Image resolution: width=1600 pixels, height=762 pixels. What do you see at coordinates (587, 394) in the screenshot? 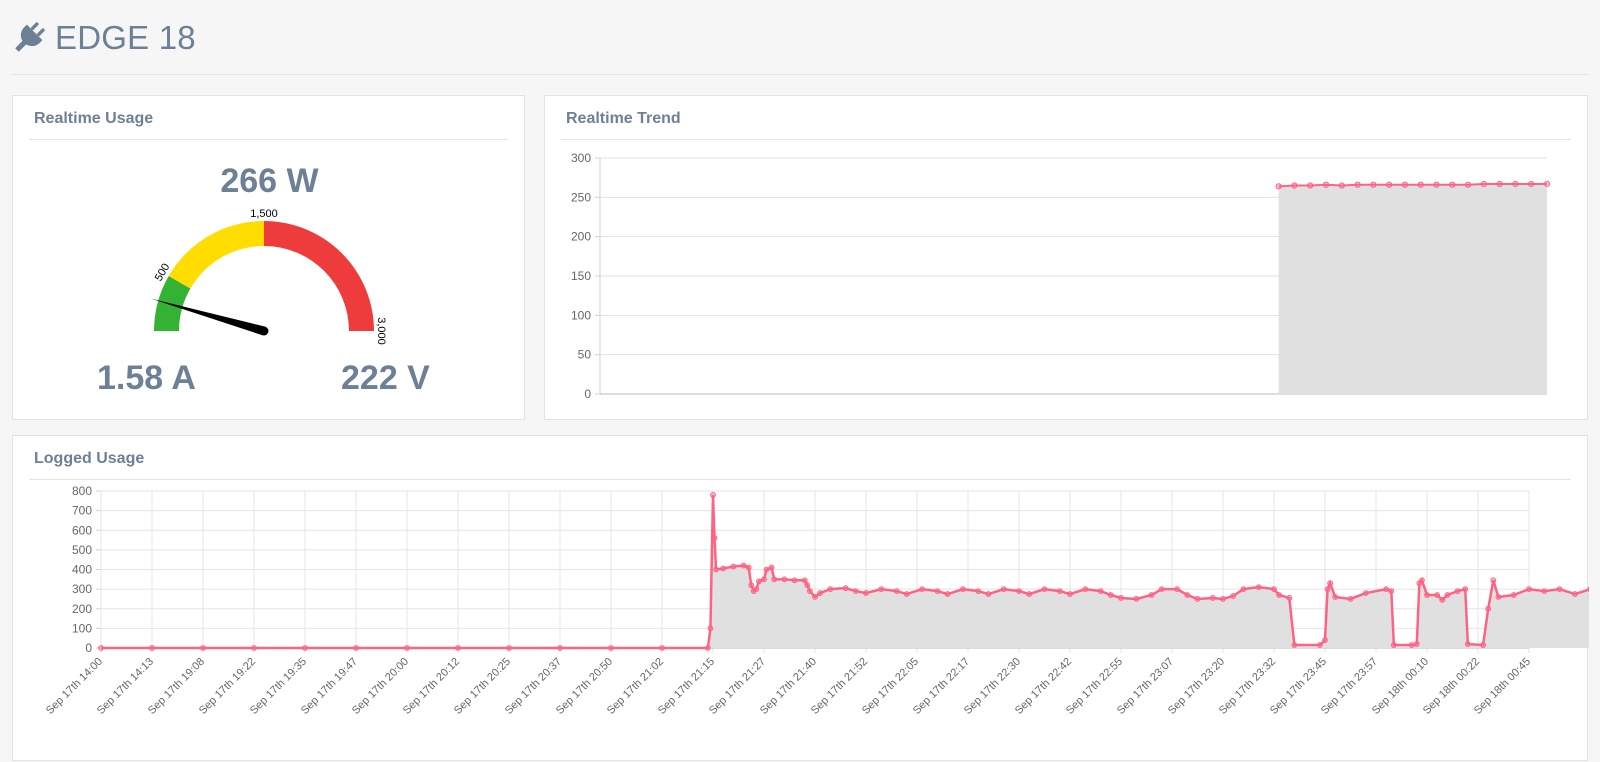
I see `trend-y-tick-label: 0` at bounding box center [587, 394].